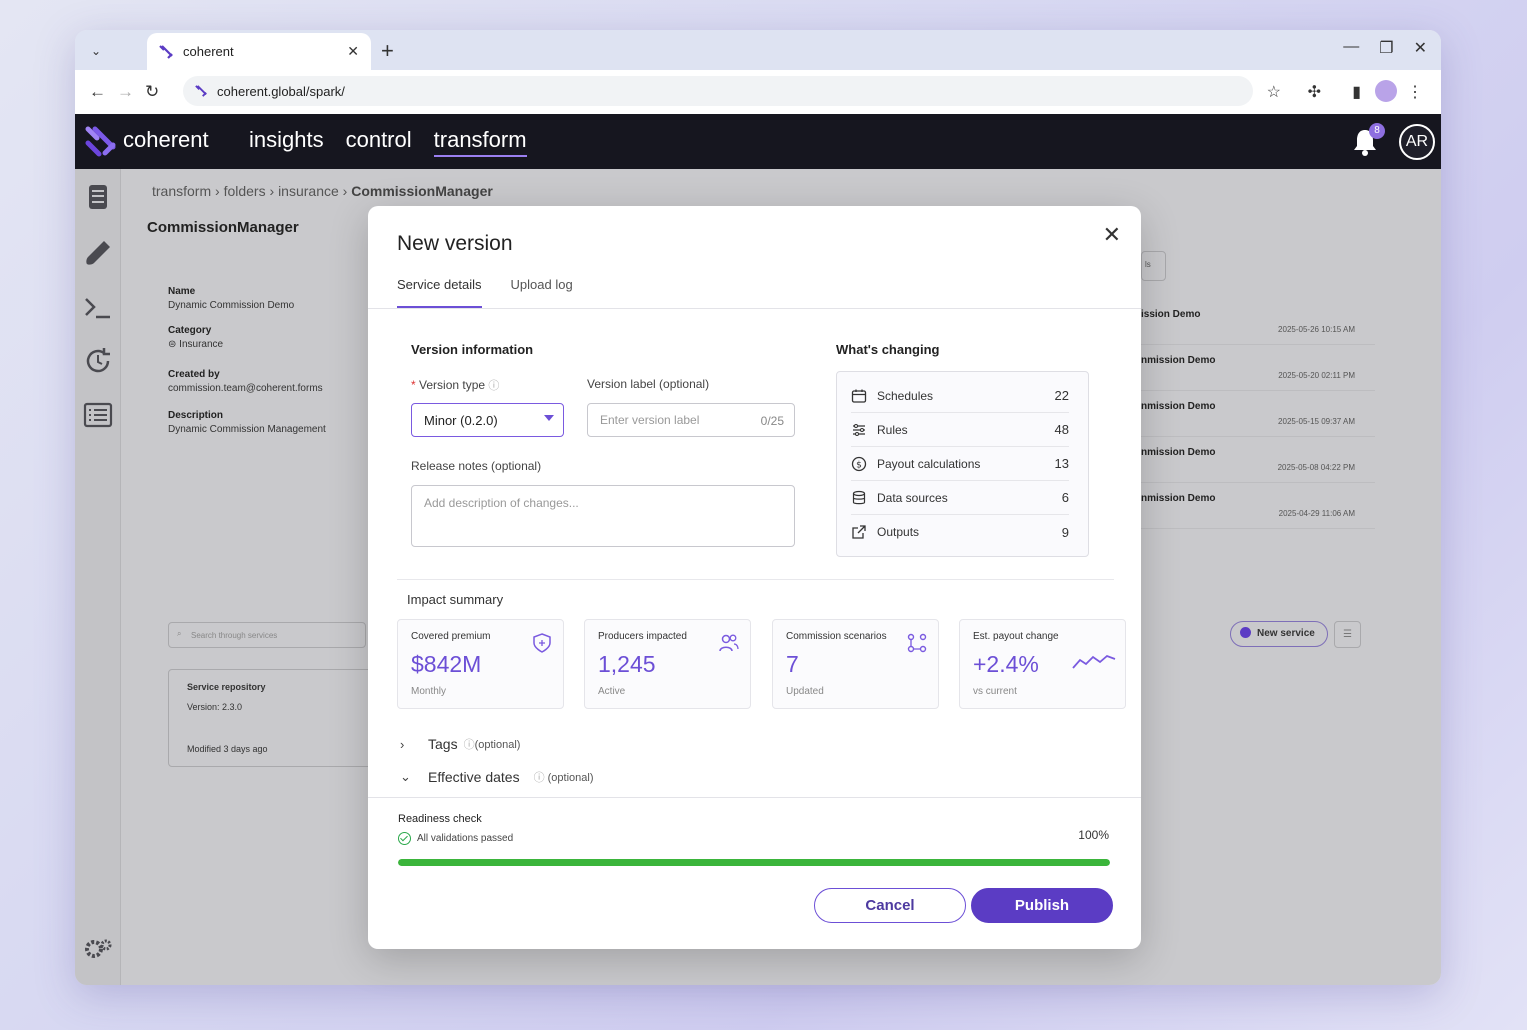 The height and width of the screenshot is (1030, 1527). I want to click on modal-close-icon: ✕, so click(1111, 234).